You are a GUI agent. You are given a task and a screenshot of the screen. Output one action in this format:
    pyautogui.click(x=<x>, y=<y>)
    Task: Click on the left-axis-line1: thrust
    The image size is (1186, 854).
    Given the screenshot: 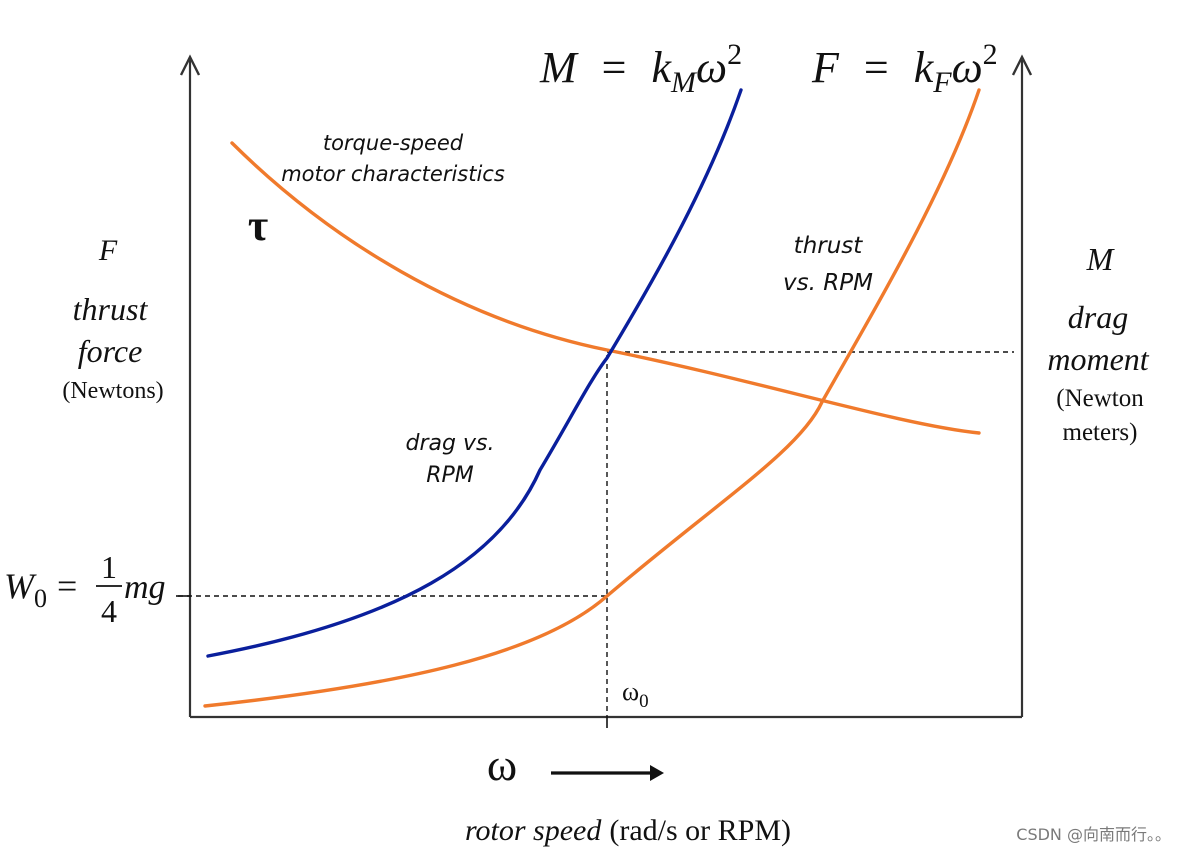 What is the action you would take?
    pyautogui.click(x=111, y=309)
    